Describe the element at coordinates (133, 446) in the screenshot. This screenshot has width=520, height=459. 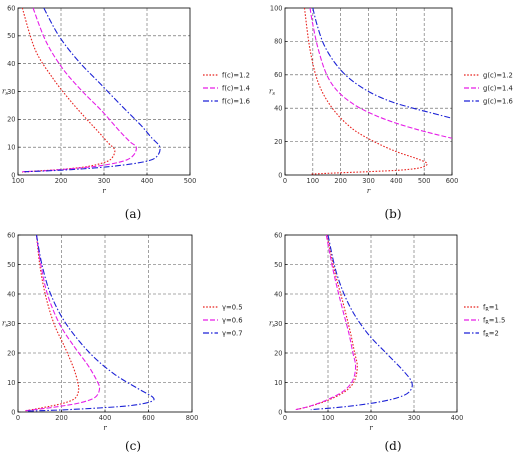
I see `panel-caption: (c)` at that location.